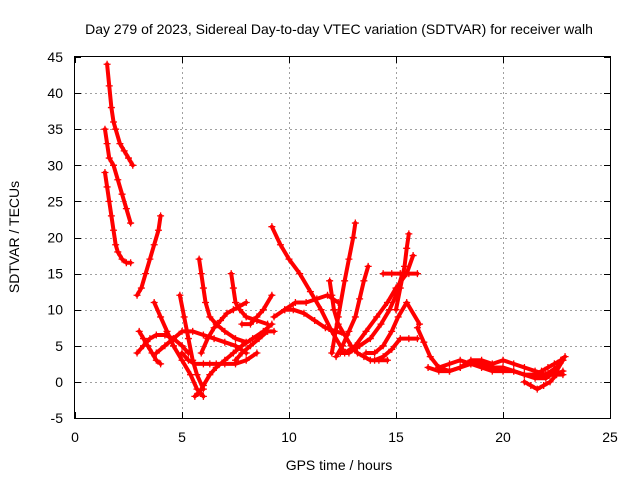 The width and height of the screenshot is (640, 480). I want to click on x-tick-label: 20, so click(503, 437).